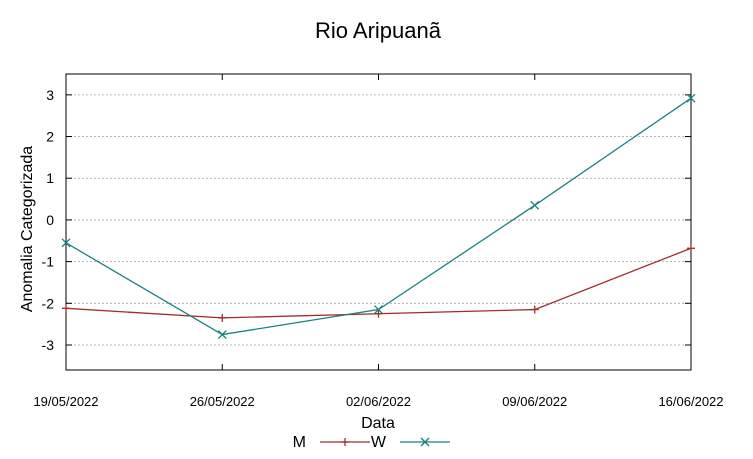  I want to click on y-tick-label: -1, so click(48, 262).